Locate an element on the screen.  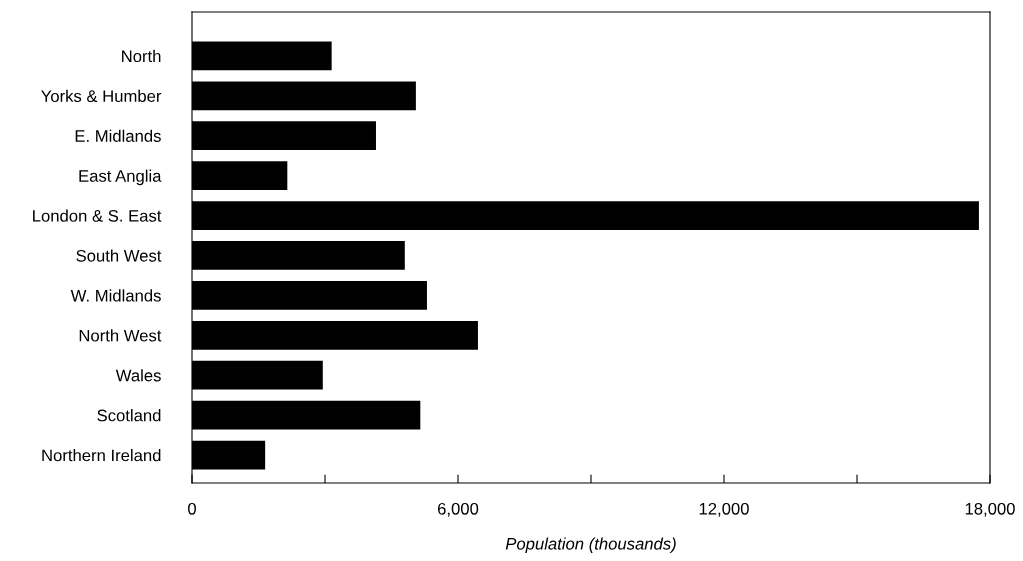
x-tick-label: 12,000 is located at coordinates (724, 509).